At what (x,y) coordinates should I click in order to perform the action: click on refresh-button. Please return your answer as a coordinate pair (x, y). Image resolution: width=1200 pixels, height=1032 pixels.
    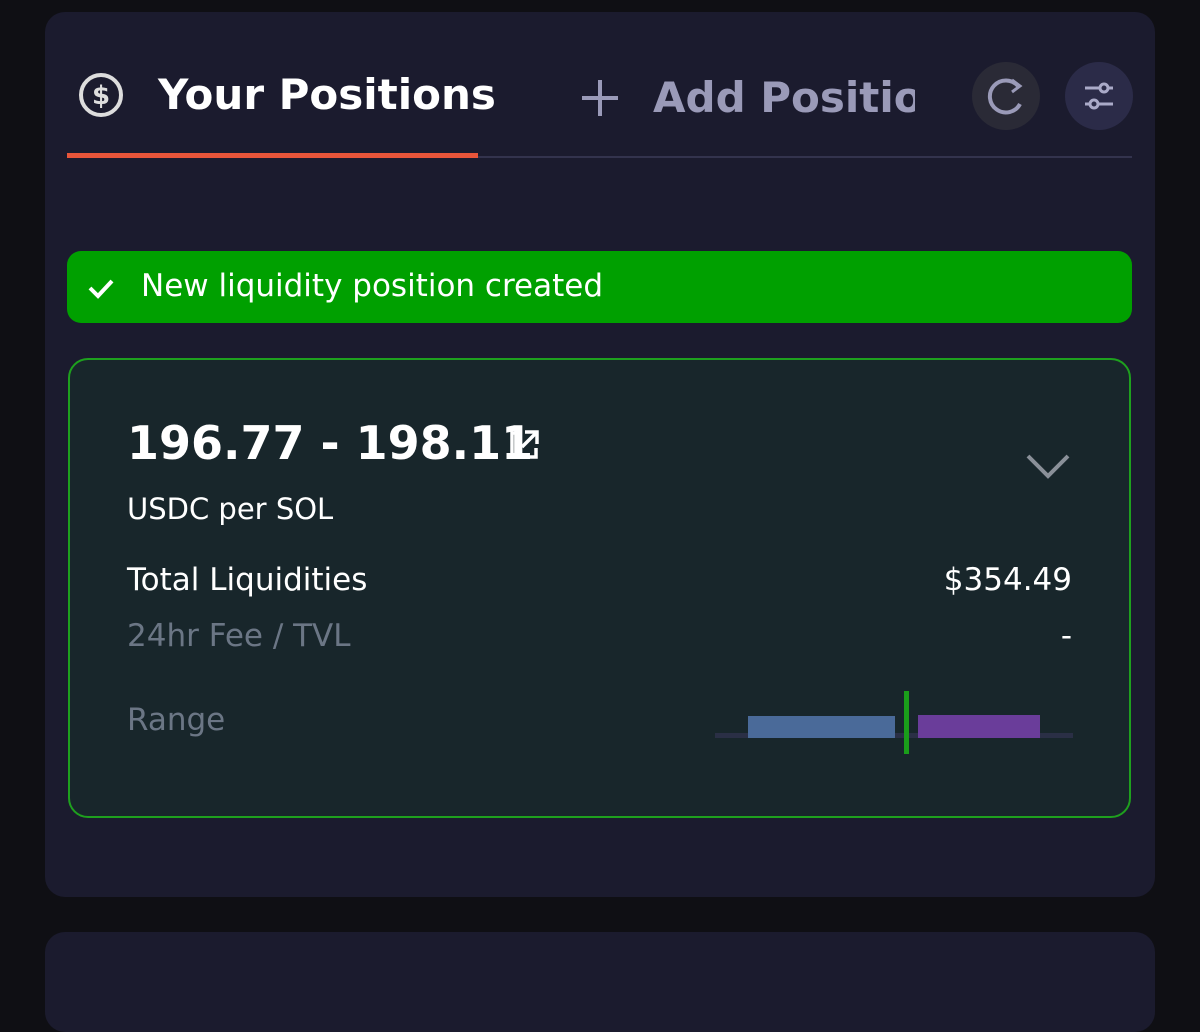
    Looking at the image, I should click on (1006, 96).